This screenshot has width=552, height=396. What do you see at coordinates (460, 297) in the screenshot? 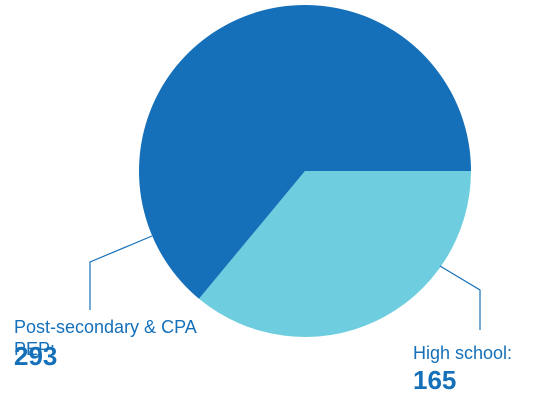
I see `leader-line-high-school` at bounding box center [460, 297].